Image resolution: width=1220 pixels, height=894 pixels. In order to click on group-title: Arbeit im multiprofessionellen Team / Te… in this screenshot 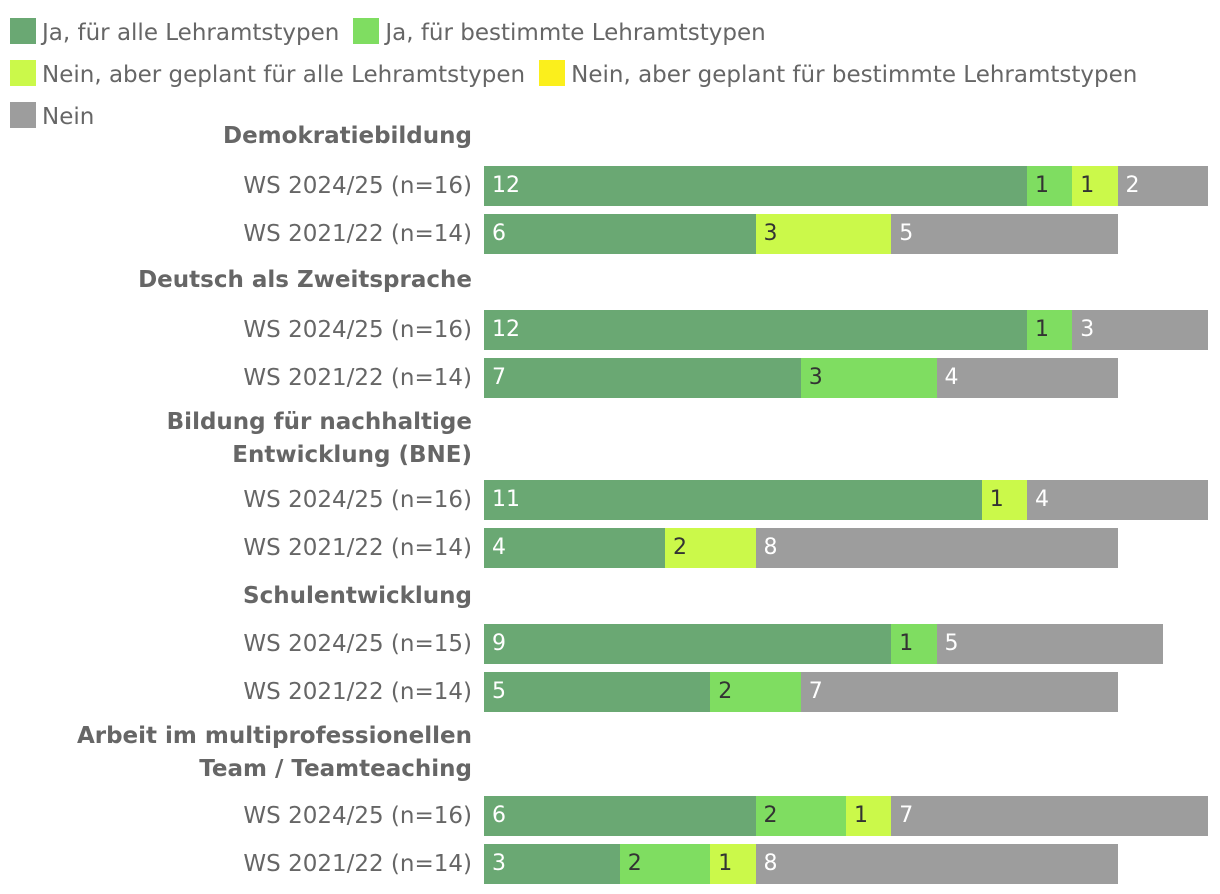, I will do `click(274, 752)`.